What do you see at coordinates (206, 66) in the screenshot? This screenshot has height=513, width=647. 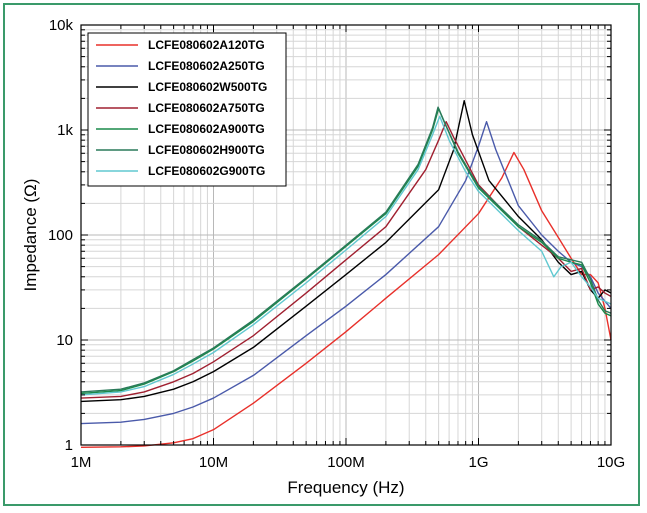 I see `legend-label: LCFE080602A250TG` at bounding box center [206, 66].